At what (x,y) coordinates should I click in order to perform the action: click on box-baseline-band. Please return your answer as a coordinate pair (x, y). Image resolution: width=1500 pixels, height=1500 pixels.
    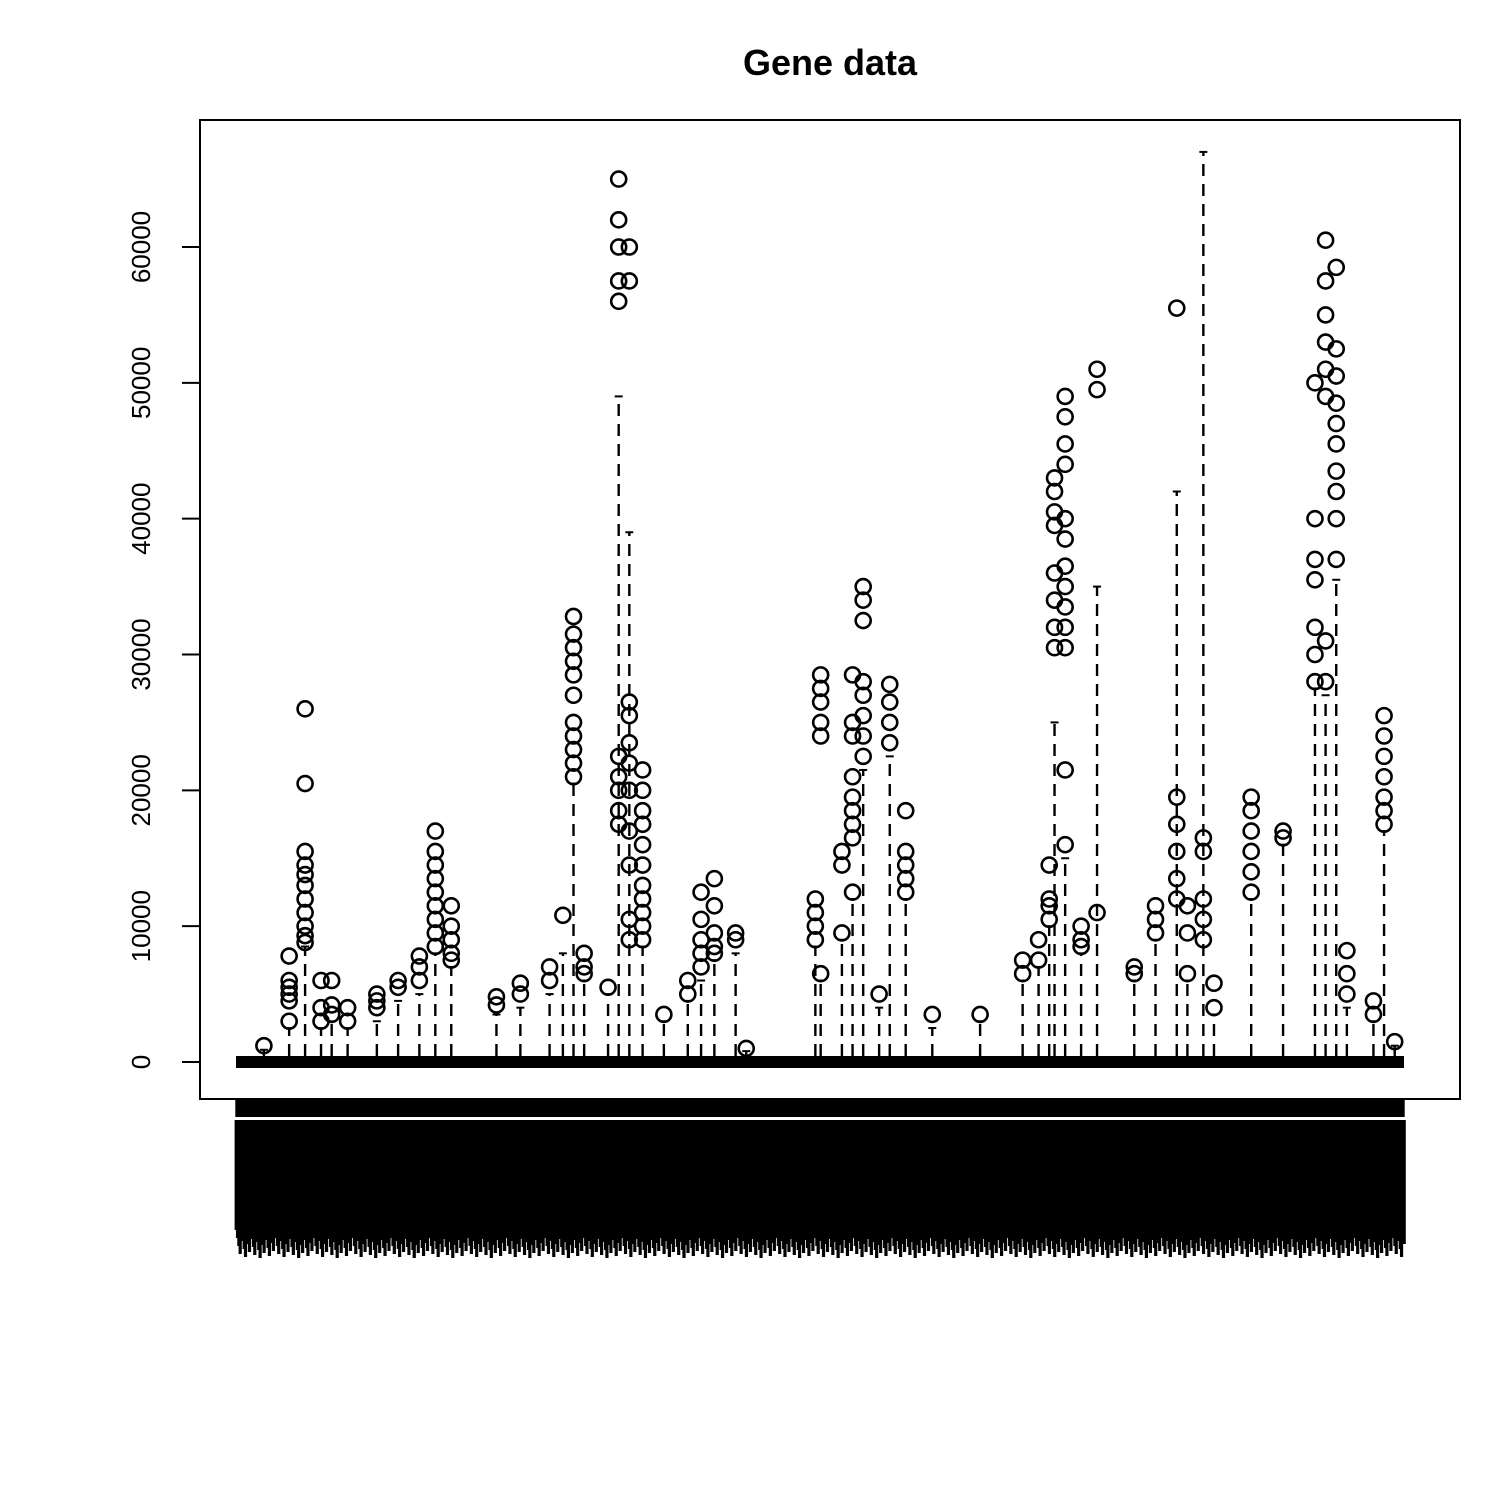
    Looking at the image, I should click on (820, 1062).